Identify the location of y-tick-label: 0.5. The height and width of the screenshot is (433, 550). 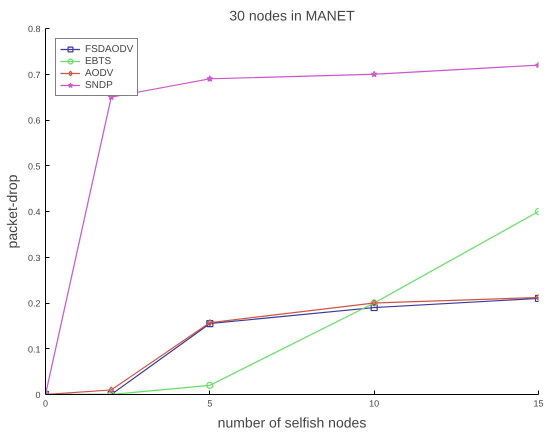
(34, 166).